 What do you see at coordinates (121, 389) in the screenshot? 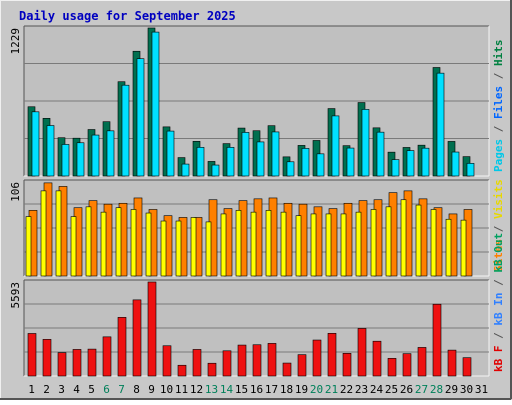
I see `x-tick-label: 7` at bounding box center [121, 389].